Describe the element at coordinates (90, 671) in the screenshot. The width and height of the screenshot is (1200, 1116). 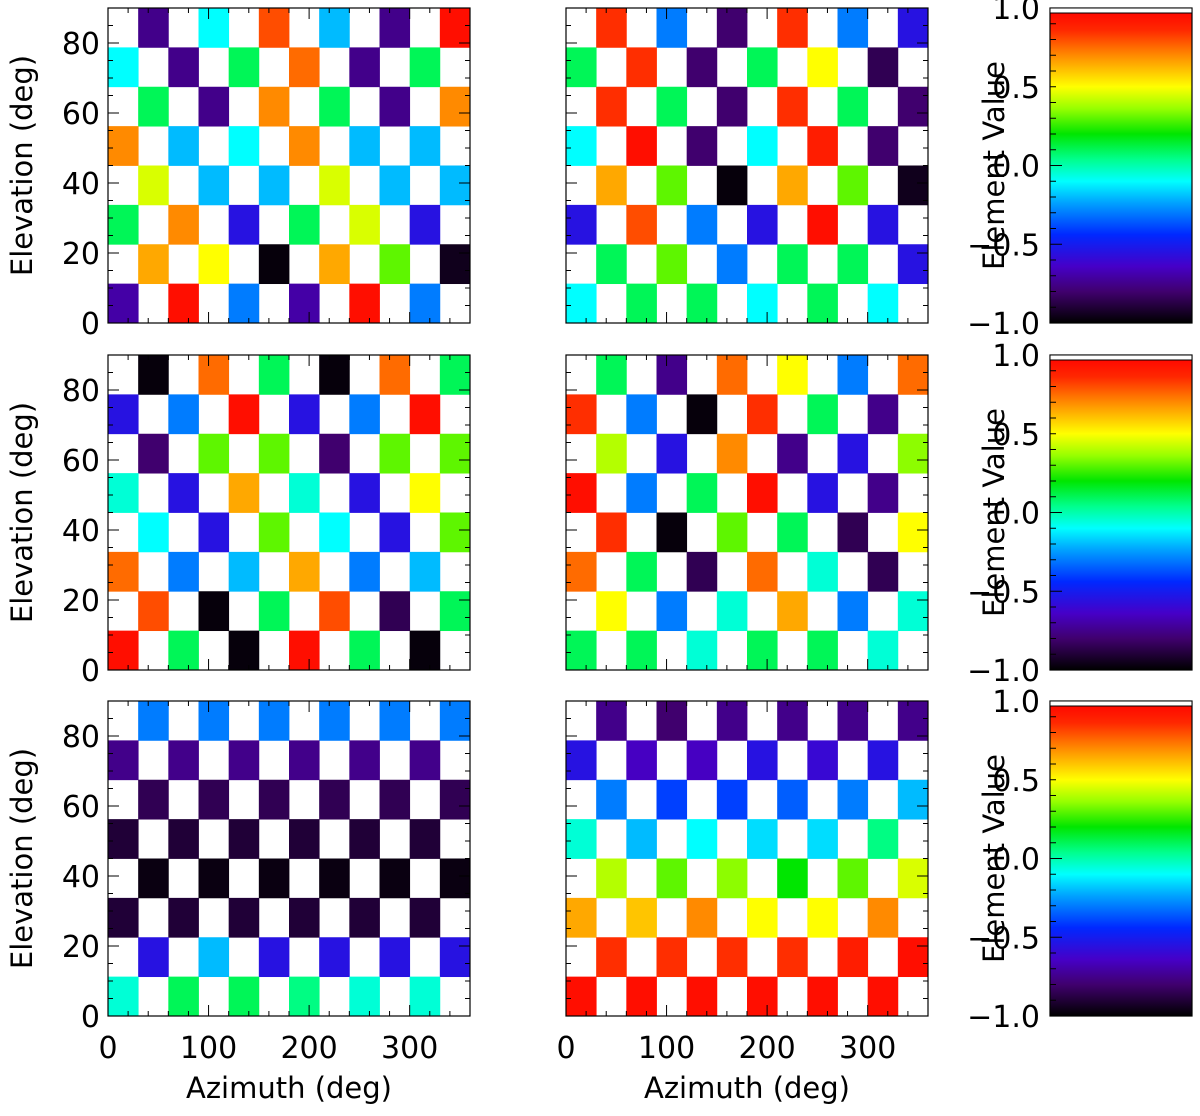
I see `y-tick-label: 0` at that location.